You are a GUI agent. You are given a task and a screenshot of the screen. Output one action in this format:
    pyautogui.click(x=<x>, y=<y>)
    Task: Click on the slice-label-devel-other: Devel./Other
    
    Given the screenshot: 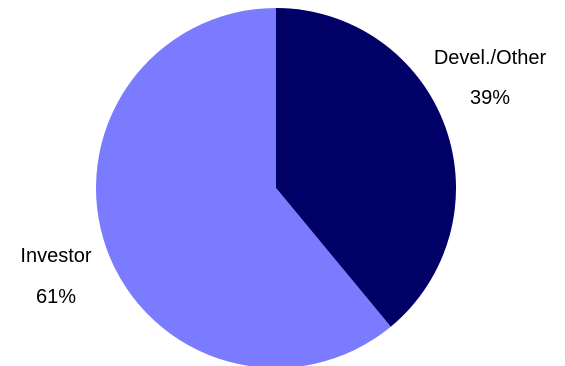 What is the action you would take?
    pyautogui.click(x=490, y=58)
    